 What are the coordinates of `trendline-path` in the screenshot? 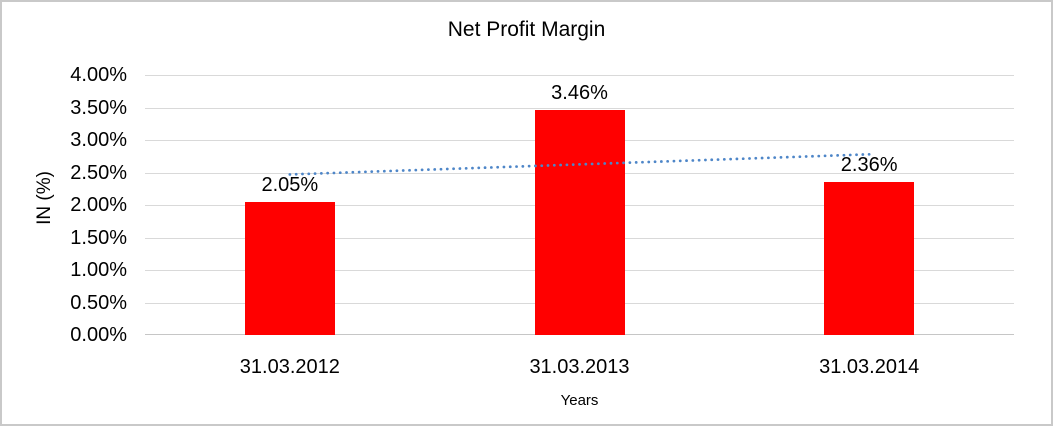 It's located at (579, 164).